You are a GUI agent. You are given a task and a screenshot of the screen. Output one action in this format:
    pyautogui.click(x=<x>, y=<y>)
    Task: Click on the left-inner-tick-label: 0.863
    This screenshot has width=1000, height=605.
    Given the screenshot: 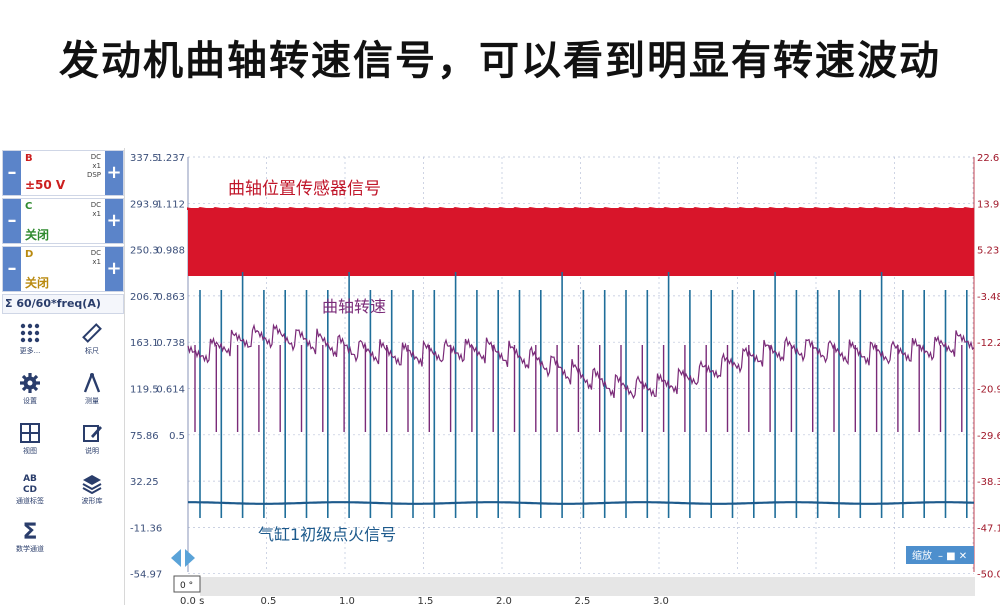 What is the action you would take?
    pyautogui.click(x=170, y=297)
    